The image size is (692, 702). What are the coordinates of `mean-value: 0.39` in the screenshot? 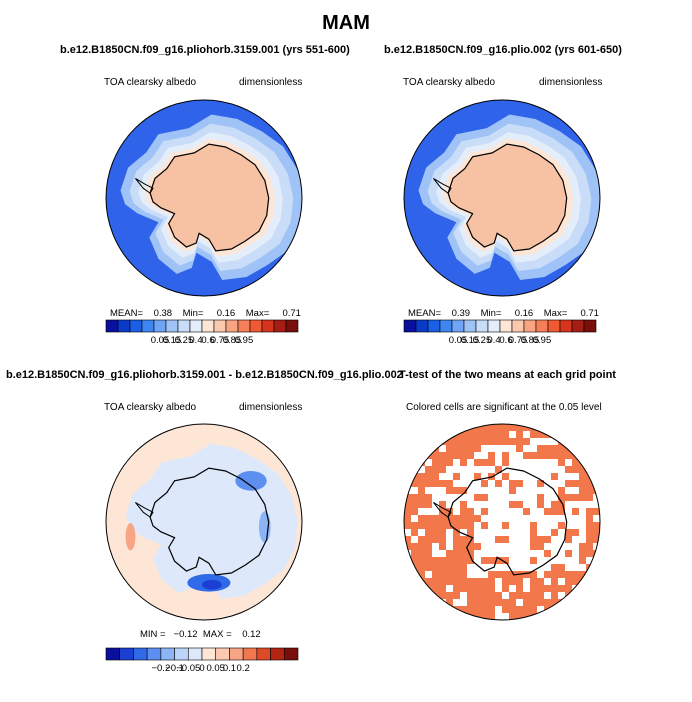 It's located at (461, 313).